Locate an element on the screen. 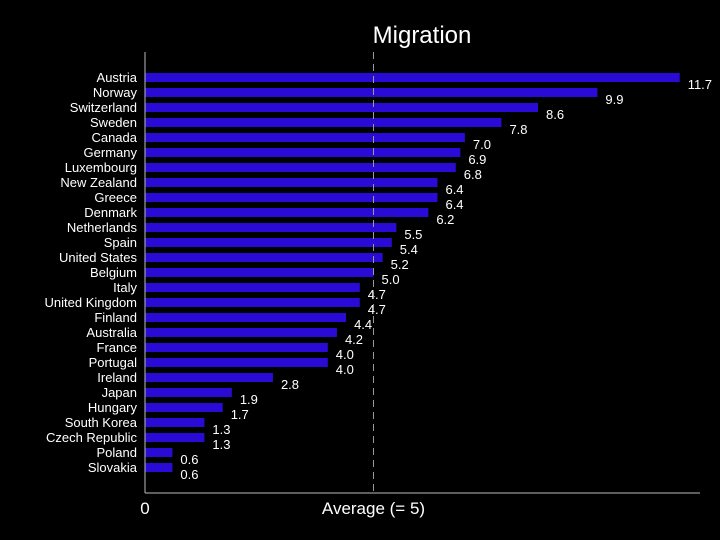  category-label: Hungary is located at coordinates (113, 407).